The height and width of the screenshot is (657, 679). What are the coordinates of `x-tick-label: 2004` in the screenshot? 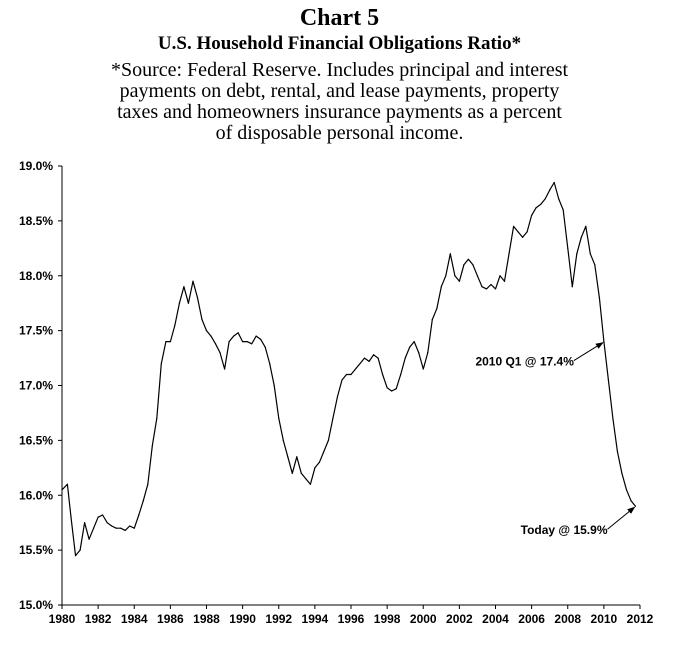 It's located at (495, 619).